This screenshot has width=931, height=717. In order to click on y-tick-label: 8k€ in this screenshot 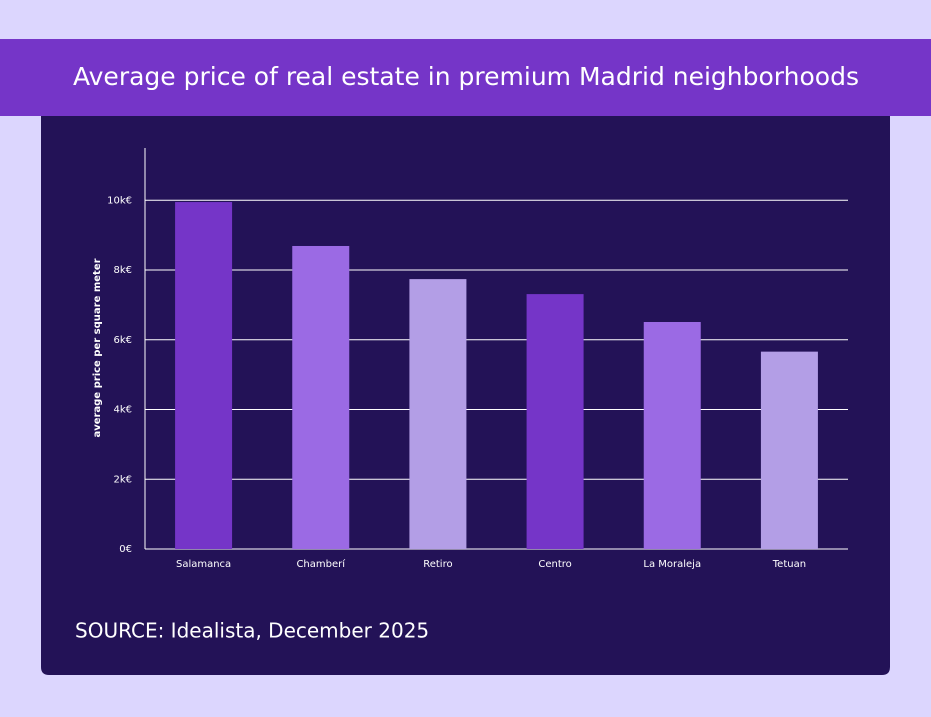, I will do `click(122, 270)`.